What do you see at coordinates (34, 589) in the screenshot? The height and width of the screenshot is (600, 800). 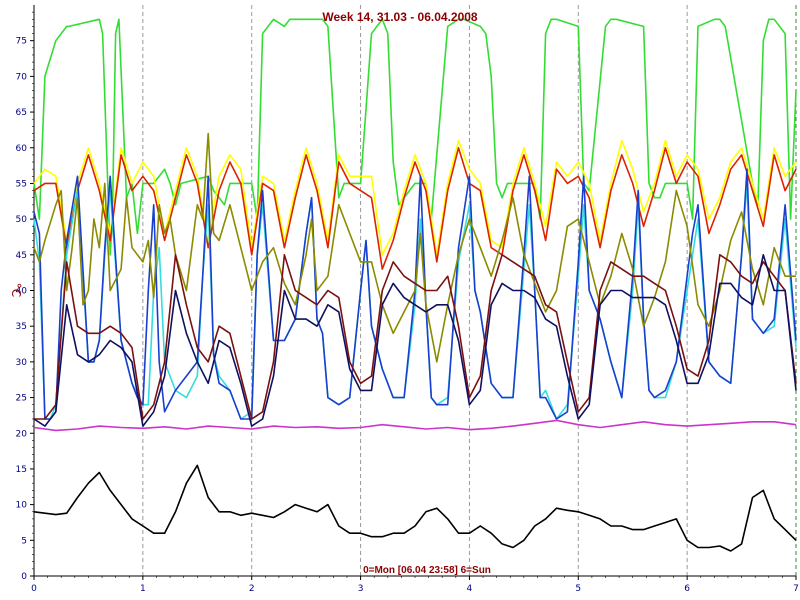 I see `x-tick-label: 0` at bounding box center [34, 589].